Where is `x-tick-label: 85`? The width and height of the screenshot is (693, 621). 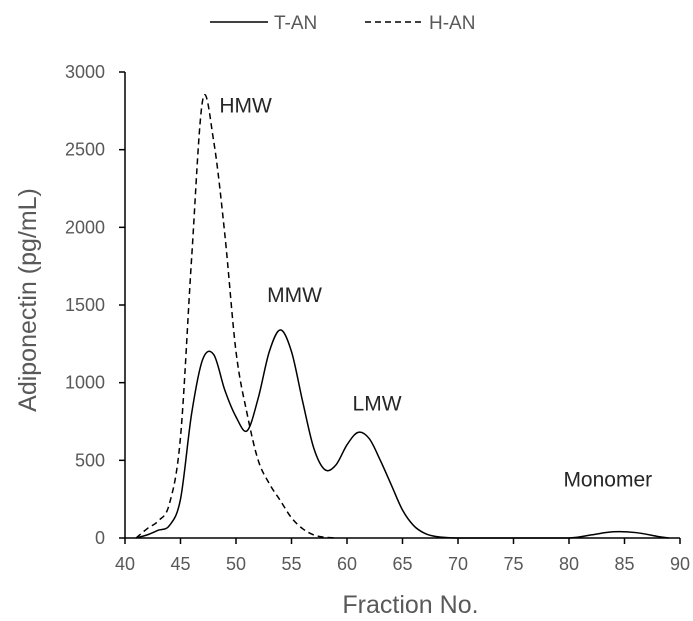
x-tick-label: 85 is located at coordinates (624, 564).